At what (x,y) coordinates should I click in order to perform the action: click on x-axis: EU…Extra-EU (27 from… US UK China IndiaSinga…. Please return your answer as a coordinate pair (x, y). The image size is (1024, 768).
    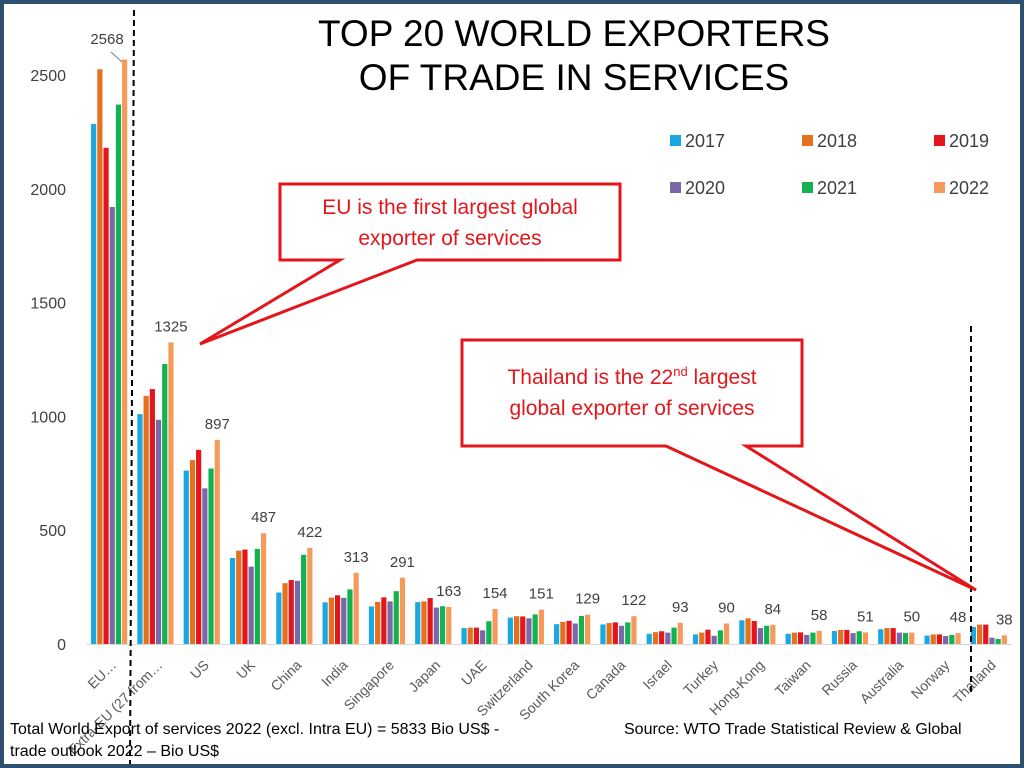
    Looking at the image, I should click on (538, 701).